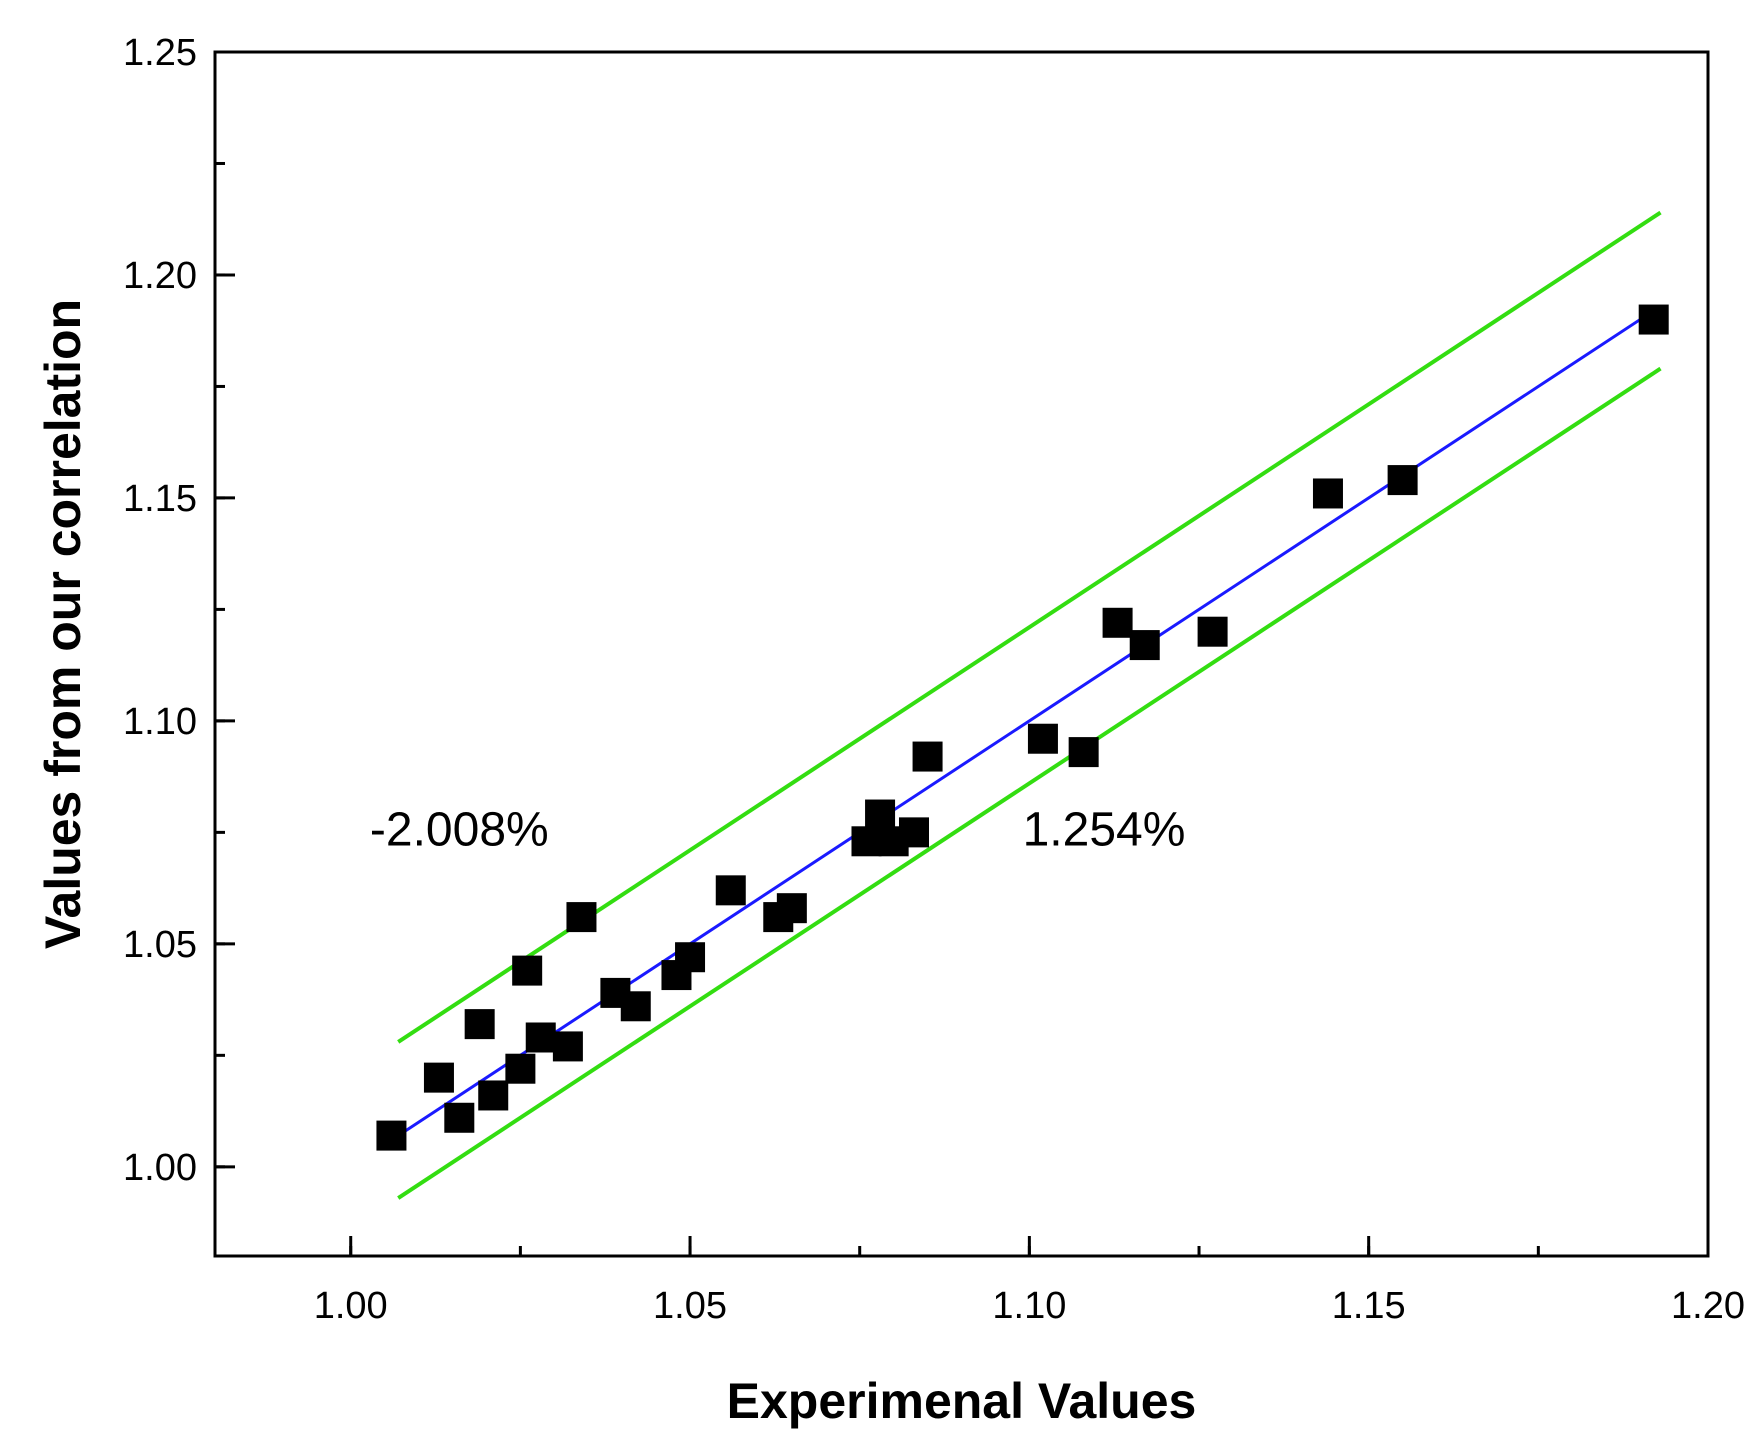  What do you see at coordinates (160, 722) in the screenshot?
I see `y-tick-label: 1.10` at bounding box center [160, 722].